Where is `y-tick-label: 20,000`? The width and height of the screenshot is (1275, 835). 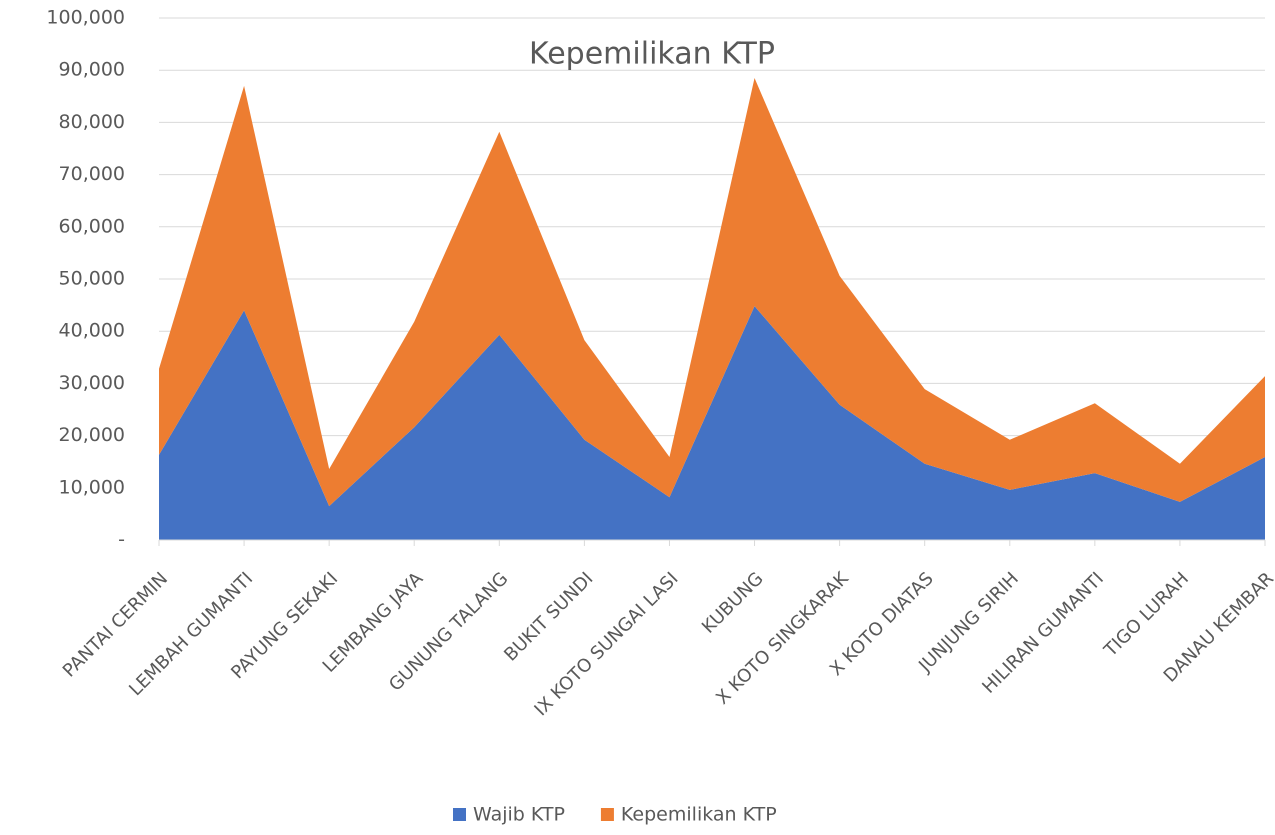 y-tick-label: 20,000 is located at coordinates (92, 435).